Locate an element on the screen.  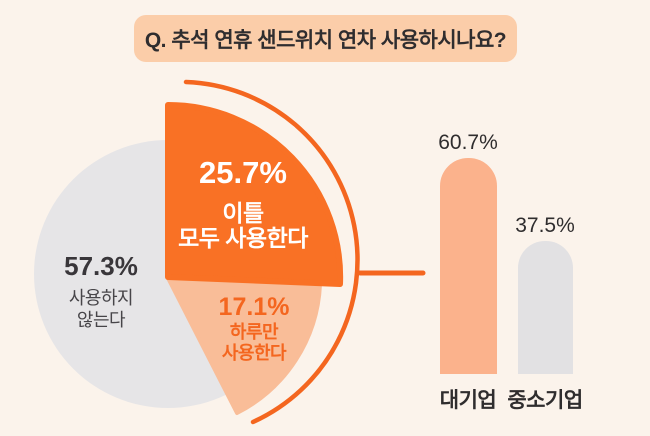
bar-large-company is located at coordinates (468, 266).